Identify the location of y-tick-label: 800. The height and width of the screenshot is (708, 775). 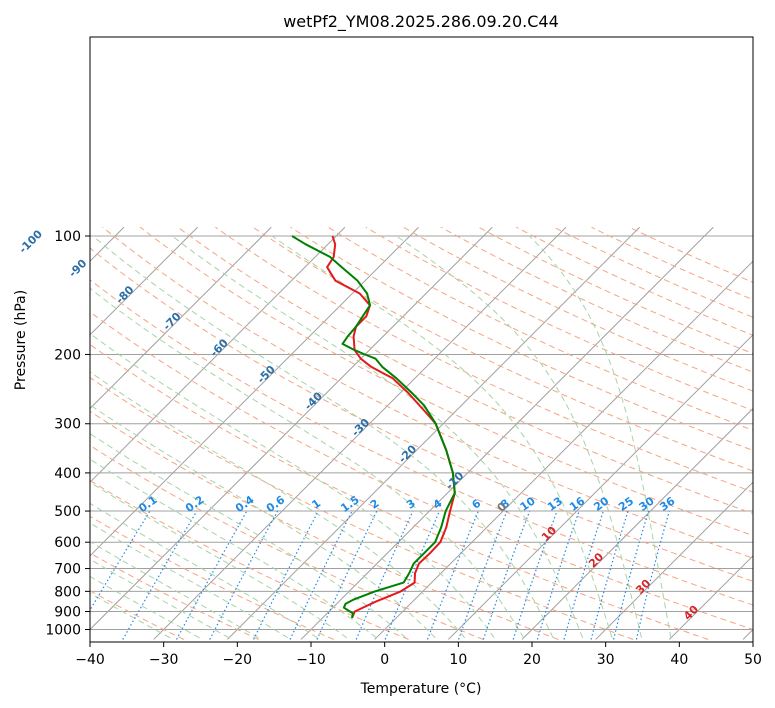
(67, 592).